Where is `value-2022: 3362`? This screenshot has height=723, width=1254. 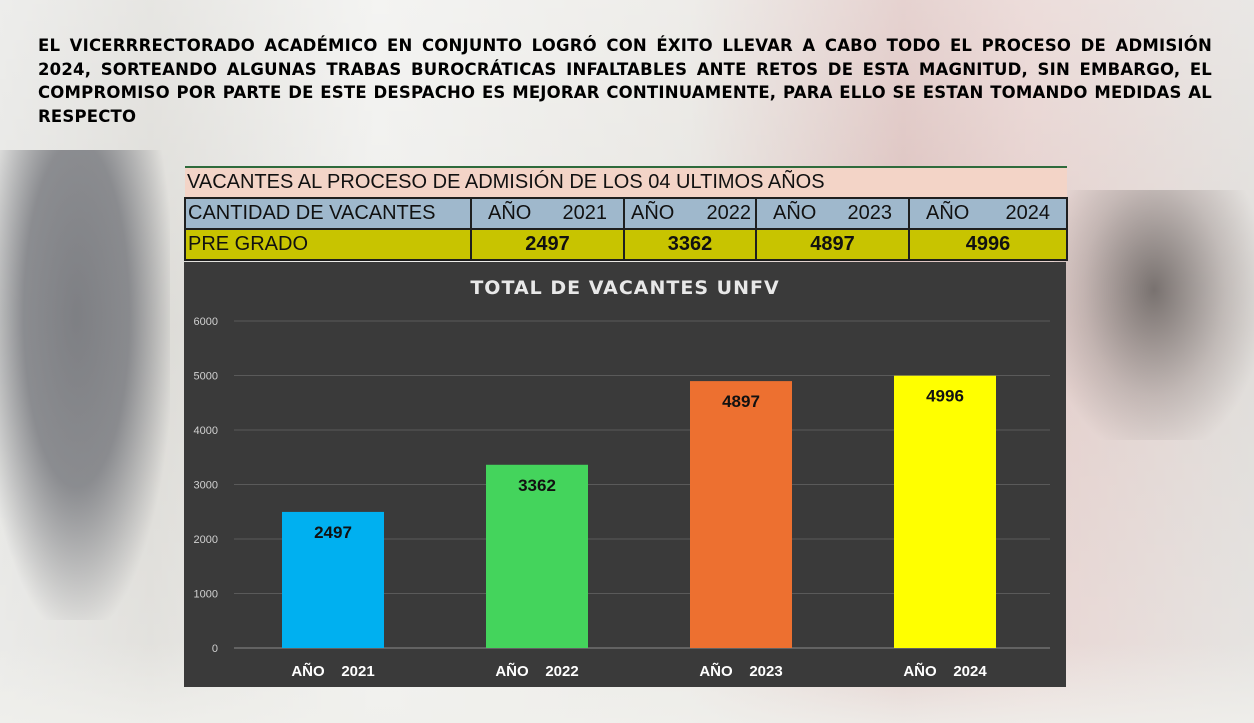 value-2022: 3362 is located at coordinates (690, 244).